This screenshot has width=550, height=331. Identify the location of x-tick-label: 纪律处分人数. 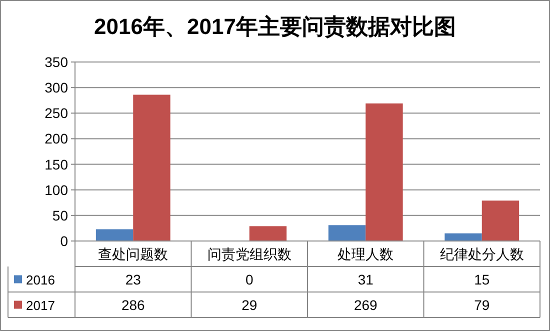
(482, 254).